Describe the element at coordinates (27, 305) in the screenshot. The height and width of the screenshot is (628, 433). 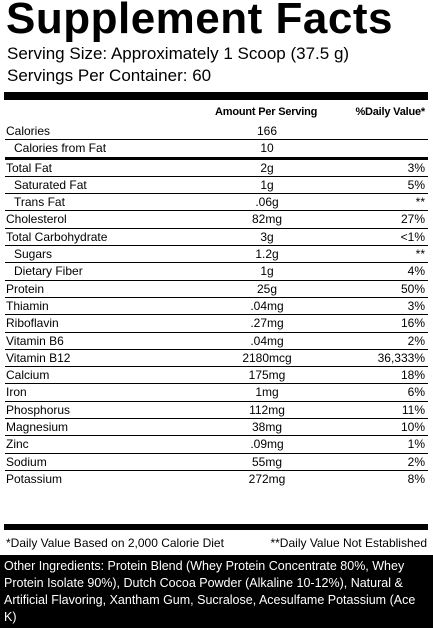
I see `nutrient-label: Thiamin` at that location.